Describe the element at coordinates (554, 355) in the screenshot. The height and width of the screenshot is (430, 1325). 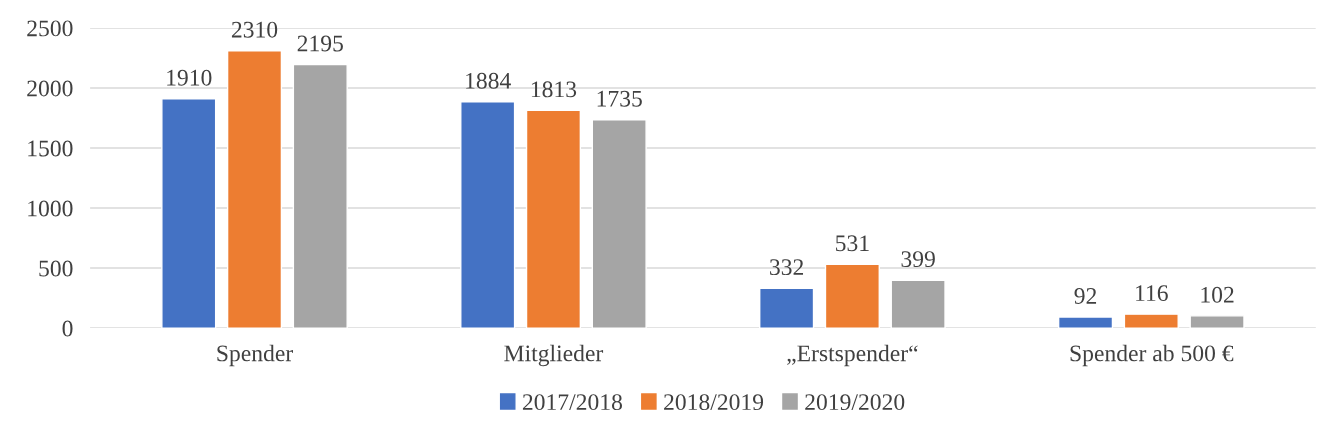
I see `x-tick-label: Mitglieder` at that location.